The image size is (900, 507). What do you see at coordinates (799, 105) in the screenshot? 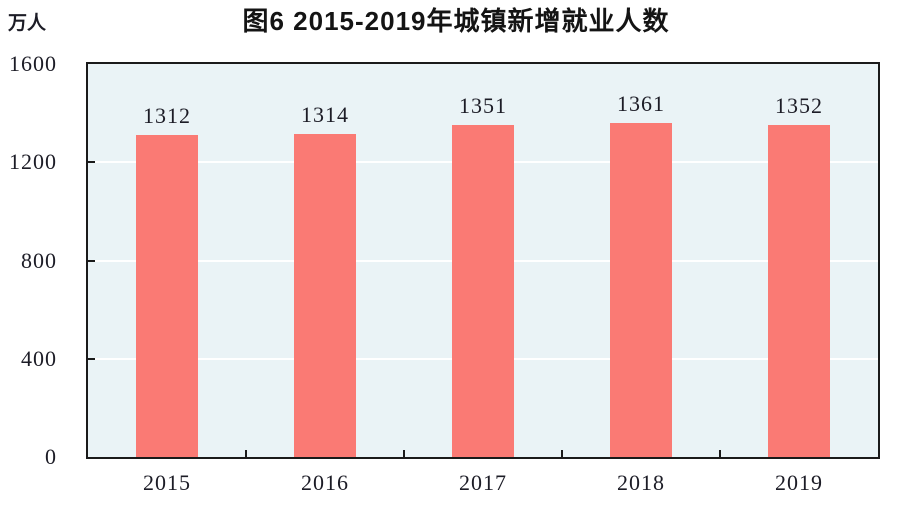
I see `bar-value-label-2019: 1352` at bounding box center [799, 105].